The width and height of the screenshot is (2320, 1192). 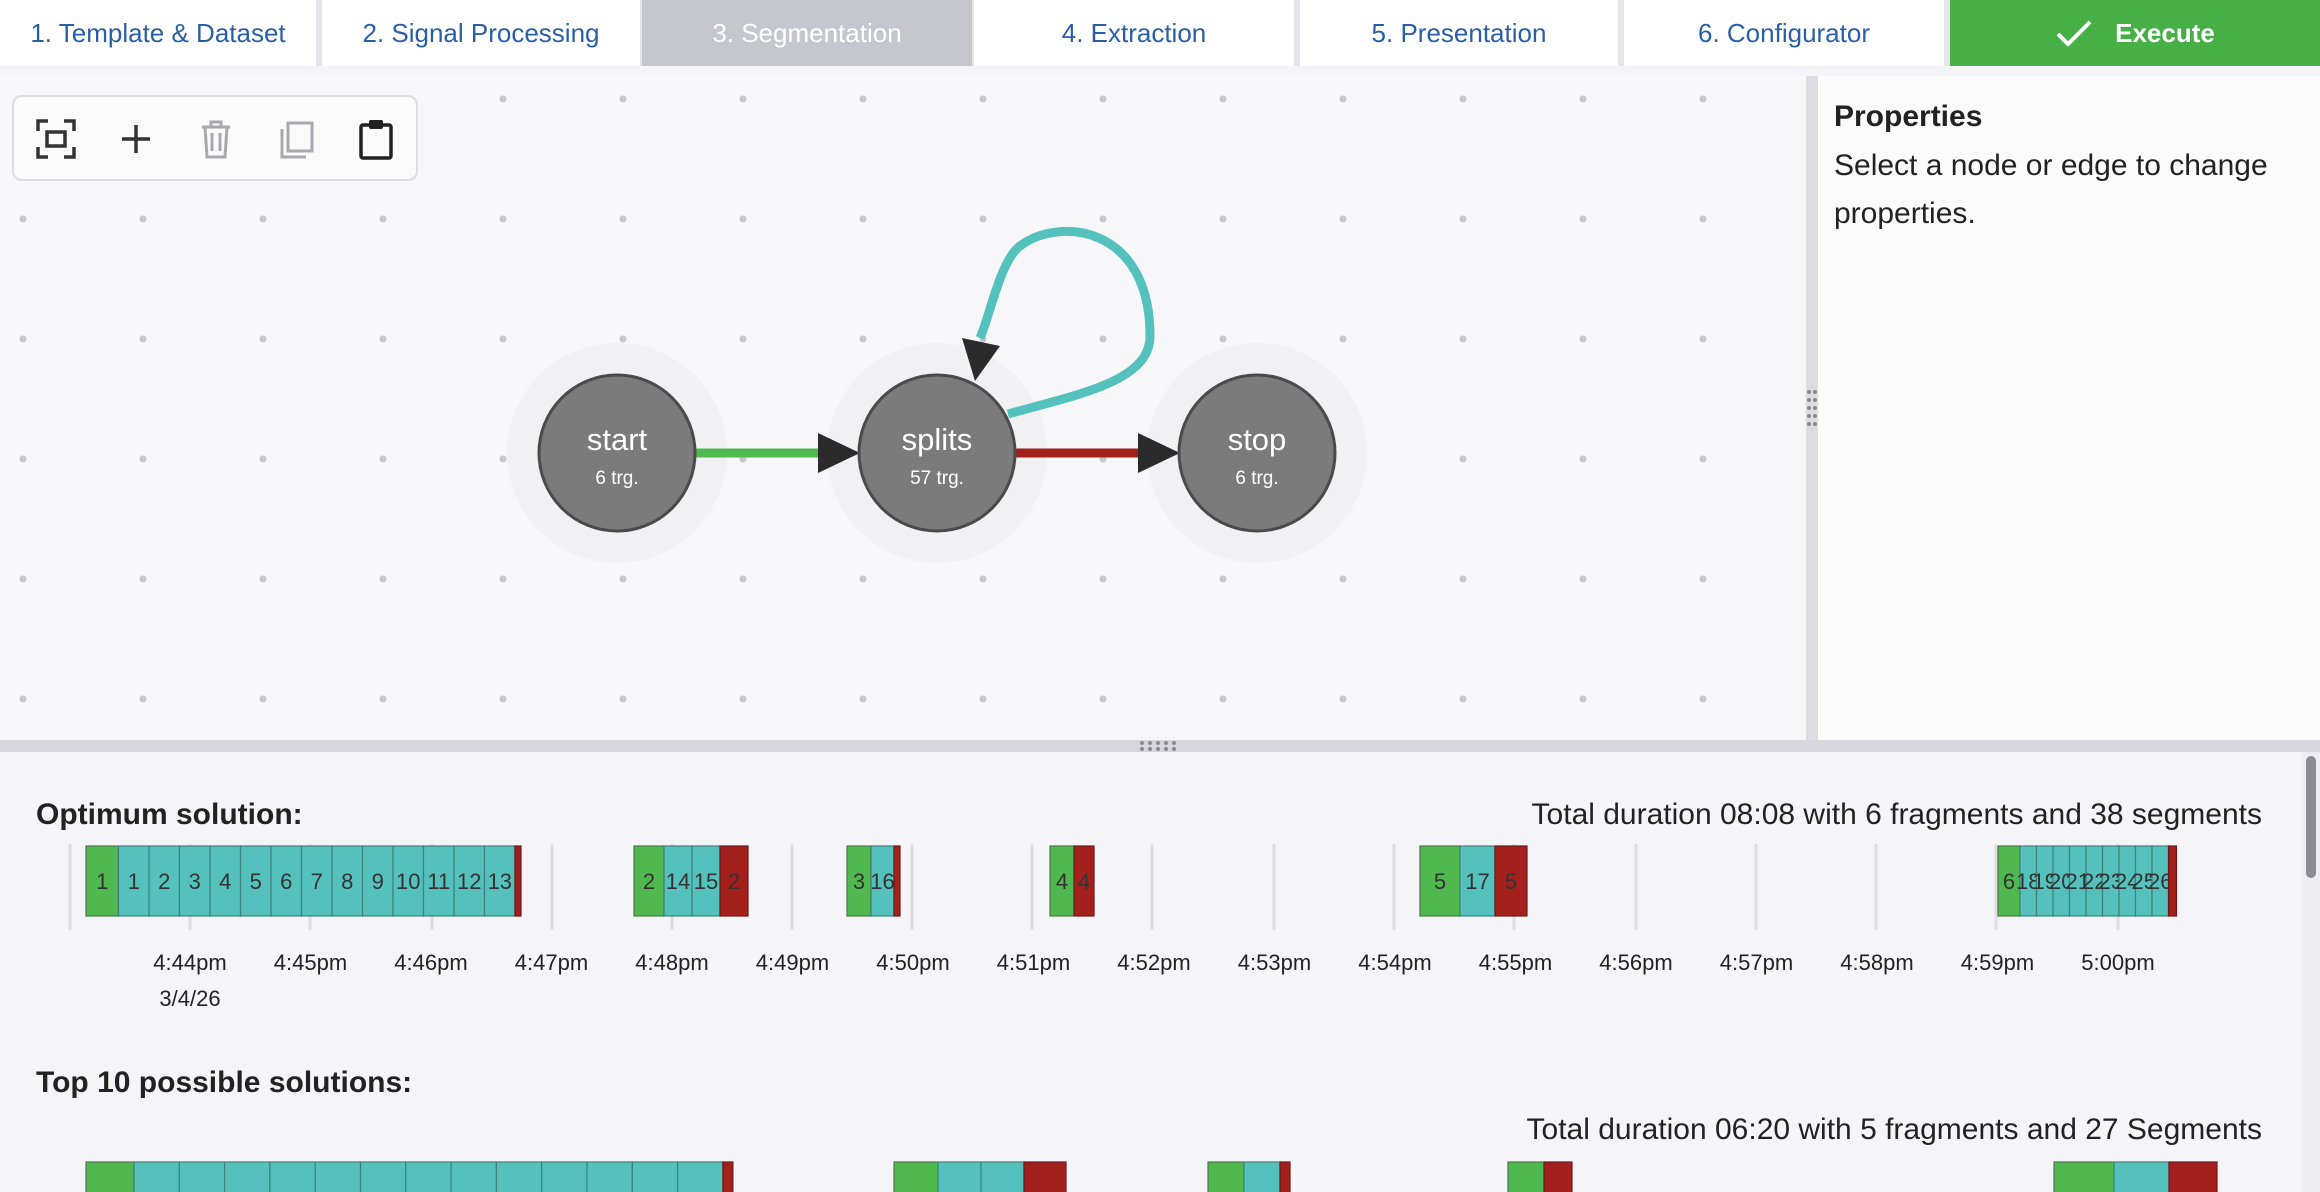 What do you see at coordinates (1908, 116) in the screenshot?
I see `properties-title: Properties` at bounding box center [1908, 116].